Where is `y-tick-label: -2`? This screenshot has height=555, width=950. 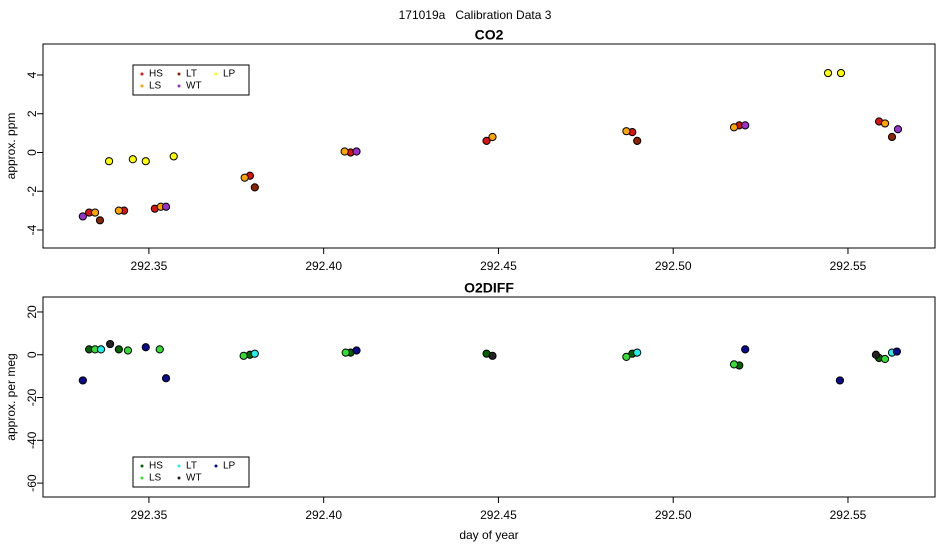 y-tick-label: -2 is located at coordinates (32, 191).